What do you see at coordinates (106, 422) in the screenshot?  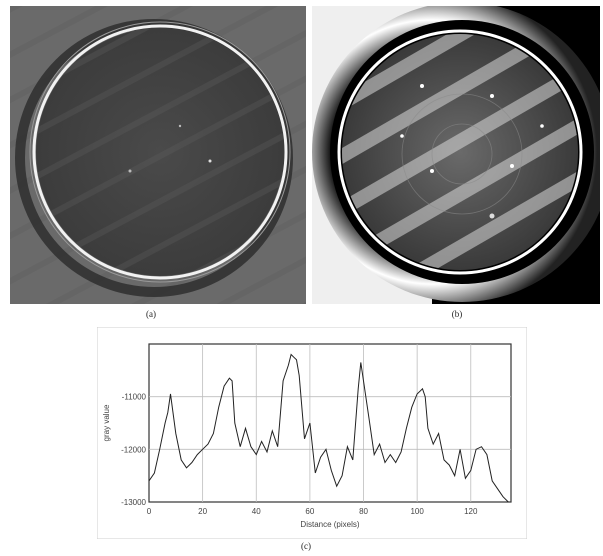 I see `y-axis-label: gray value` at bounding box center [106, 422].